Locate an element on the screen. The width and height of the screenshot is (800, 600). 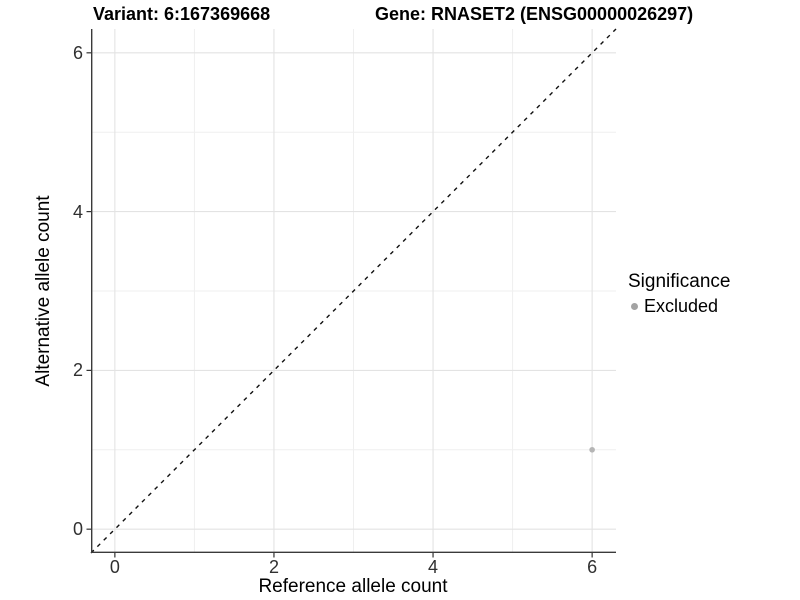
y-tick-label: 2 is located at coordinates (77, 370).